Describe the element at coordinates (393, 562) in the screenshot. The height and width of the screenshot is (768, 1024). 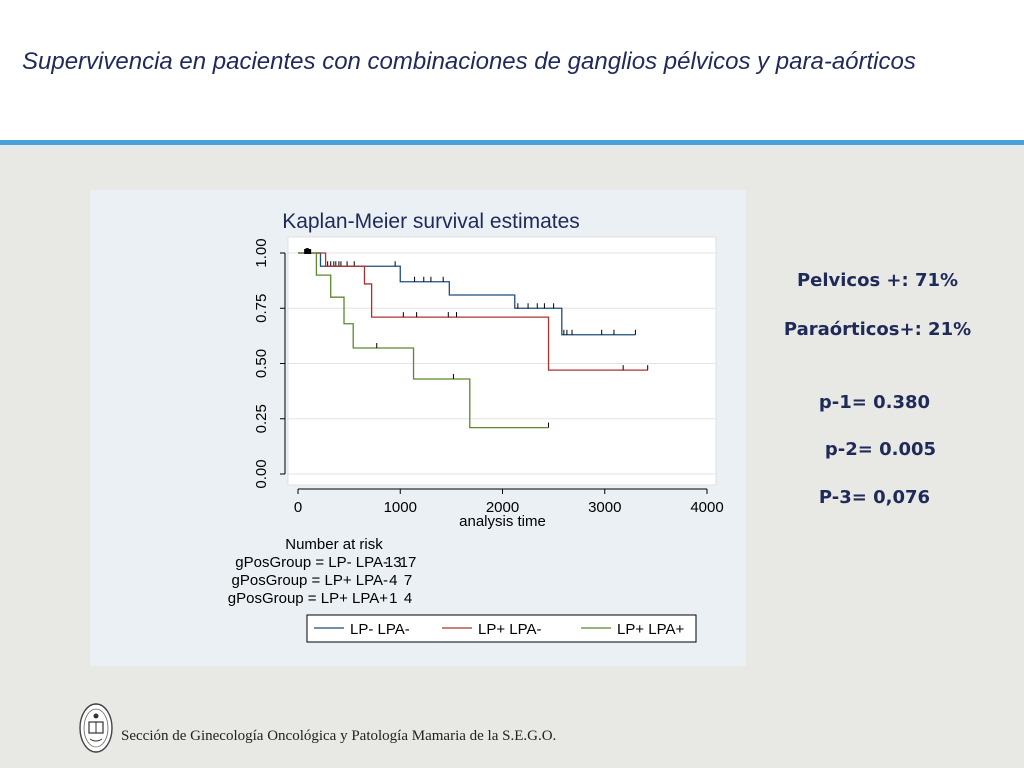
I see `risk-value: 13` at that location.